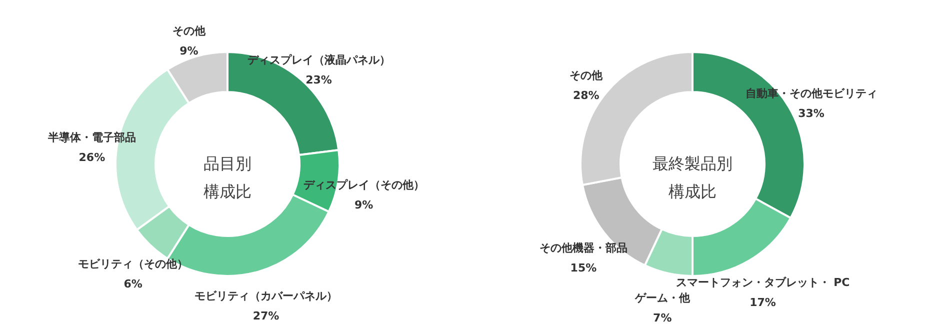 This screenshot has width=940, height=330. Describe the element at coordinates (266, 296) in the screenshot. I see `slice-label: モビリティ（カバーパネル）` at that location.